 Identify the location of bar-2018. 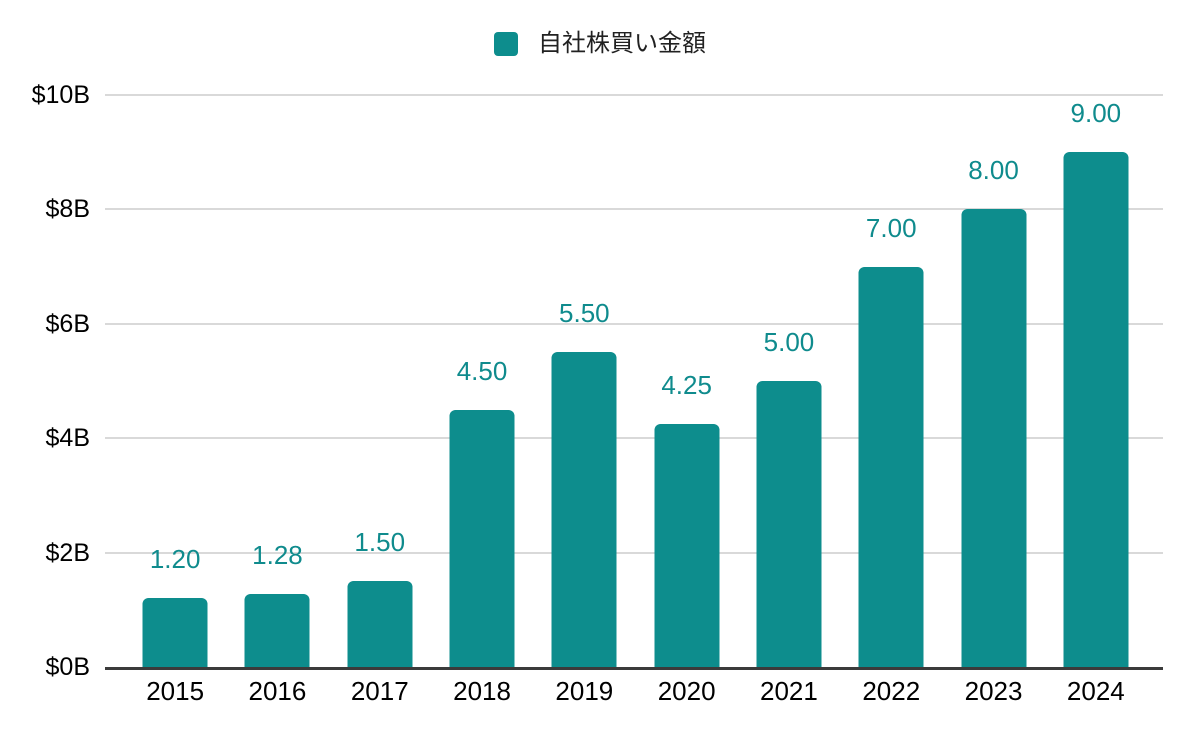
(482, 538).